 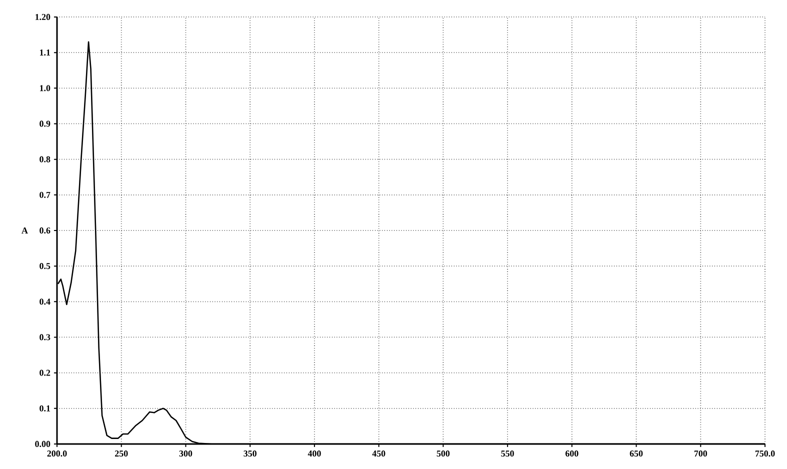 I want to click on x-tick-label: 600, so click(x=572, y=453).